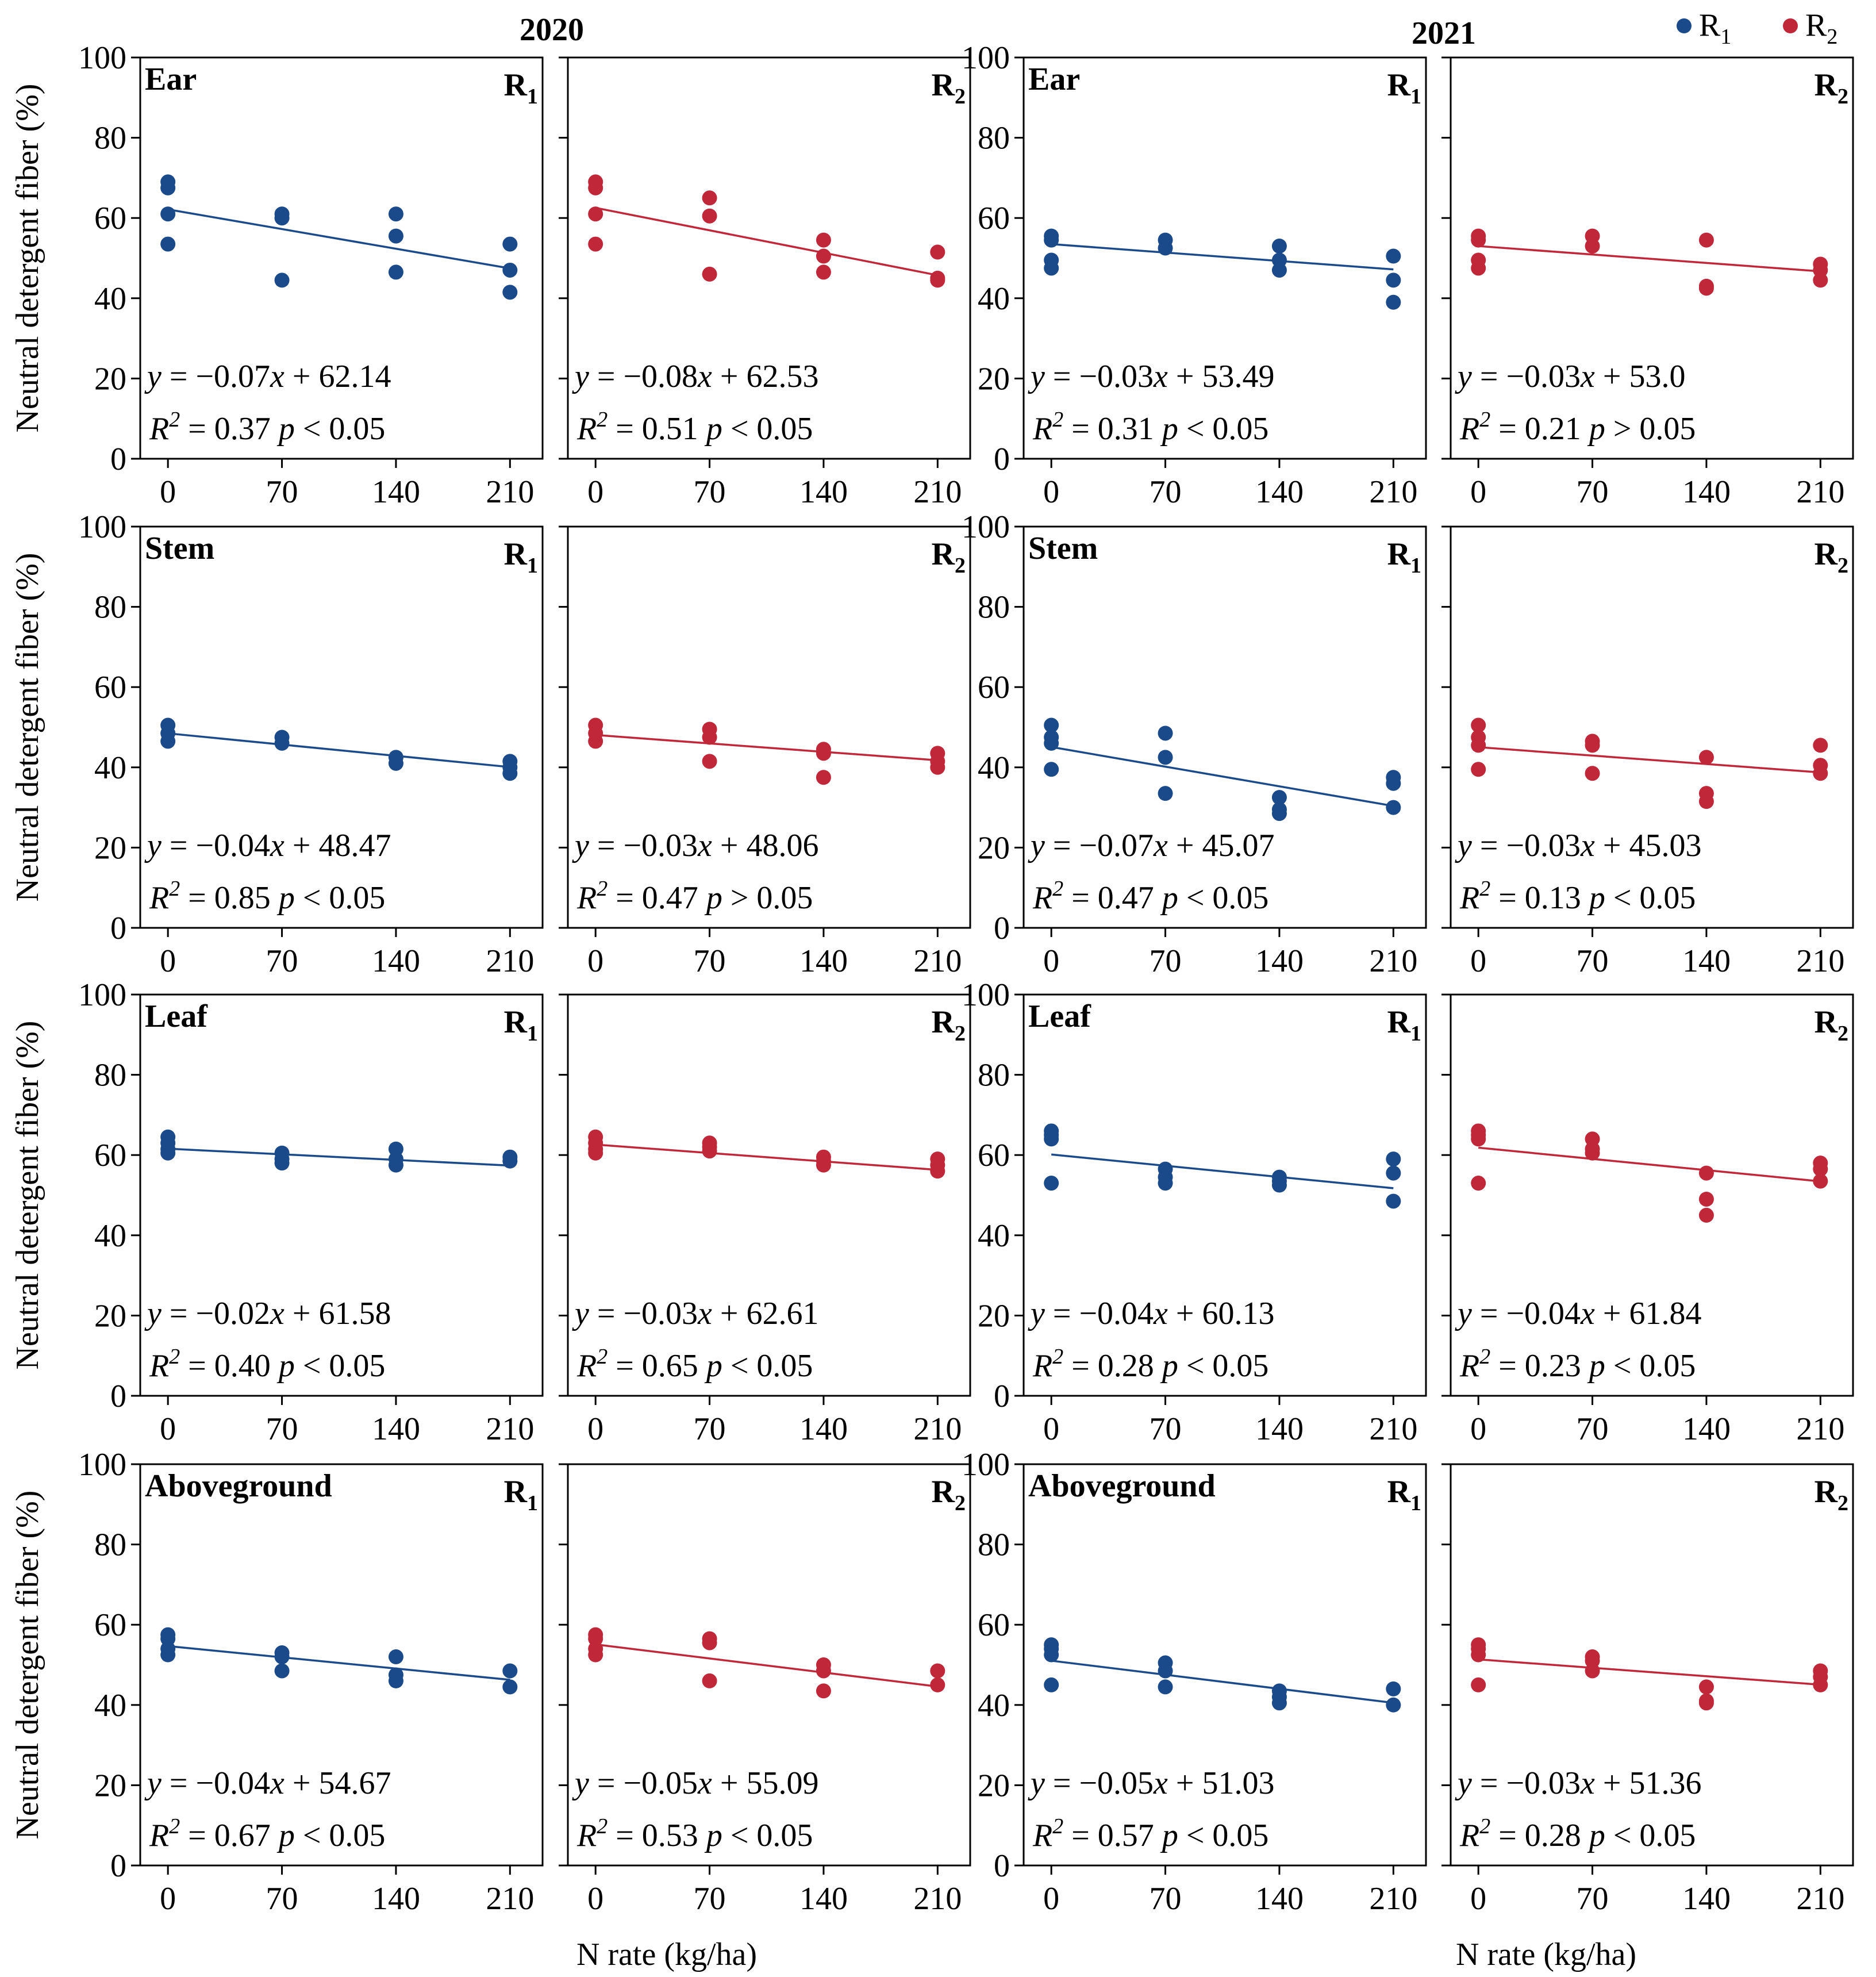 The height and width of the screenshot is (1977, 1876). I want to click on regression-equation: y = −0.08x + 62.53, so click(695, 376).